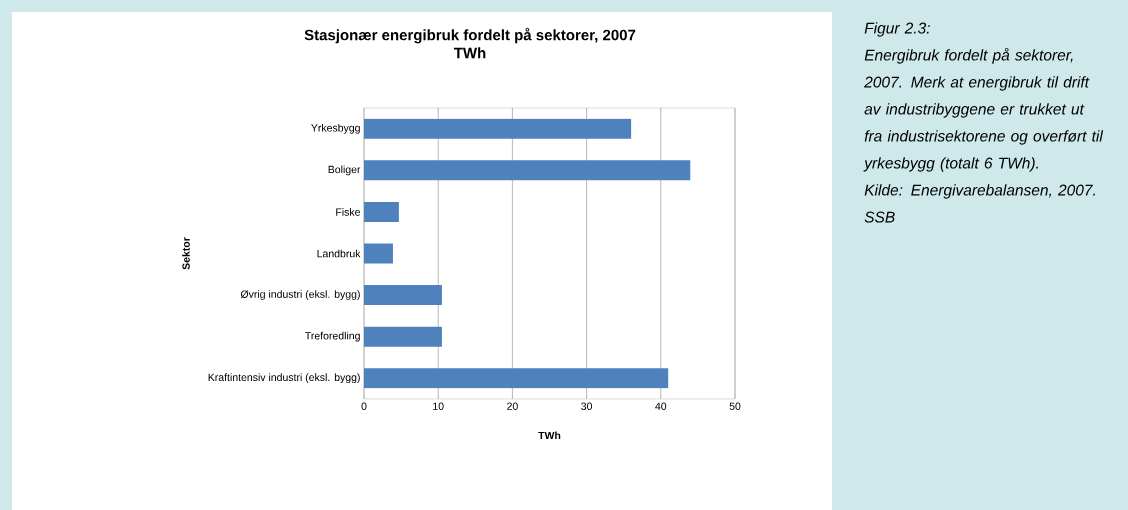  I want to click on y-tick-label: Kraftintensiv industri (eksl. bygg), so click(284, 378).